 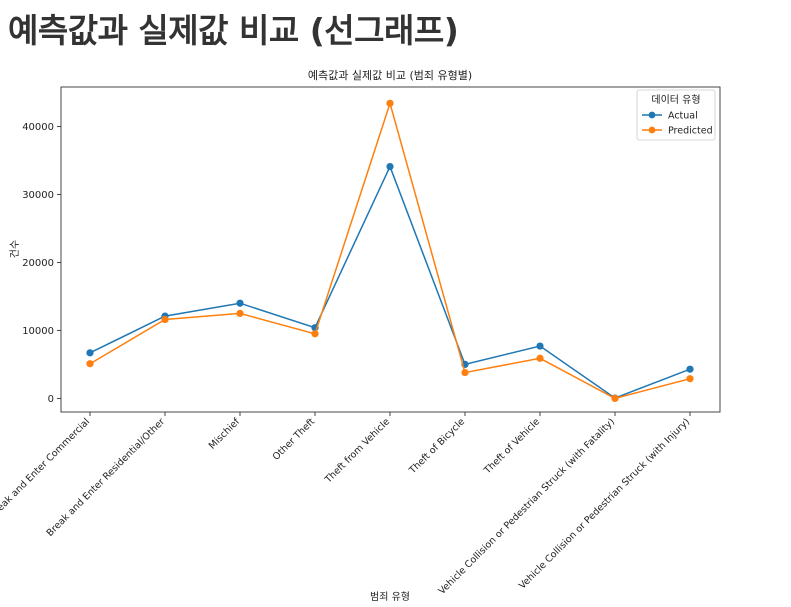 I want to click on legend-marker-predicted, so click(x=652, y=130).